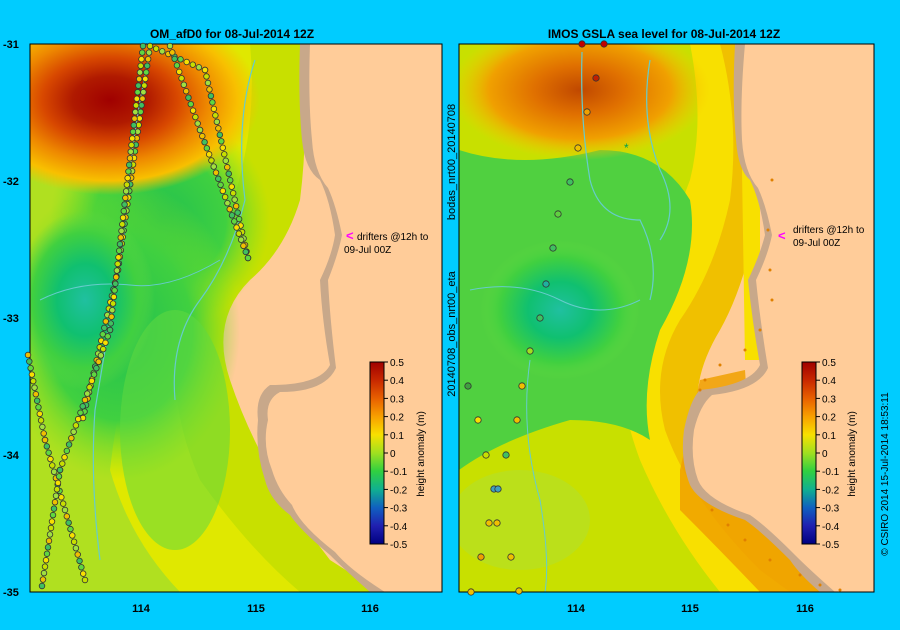 Image resolution: width=900 pixels, height=630 pixels. What do you see at coordinates (829, 381) in the screenshot?
I see `colorbar-tick-label: 0.4` at bounding box center [829, 381].